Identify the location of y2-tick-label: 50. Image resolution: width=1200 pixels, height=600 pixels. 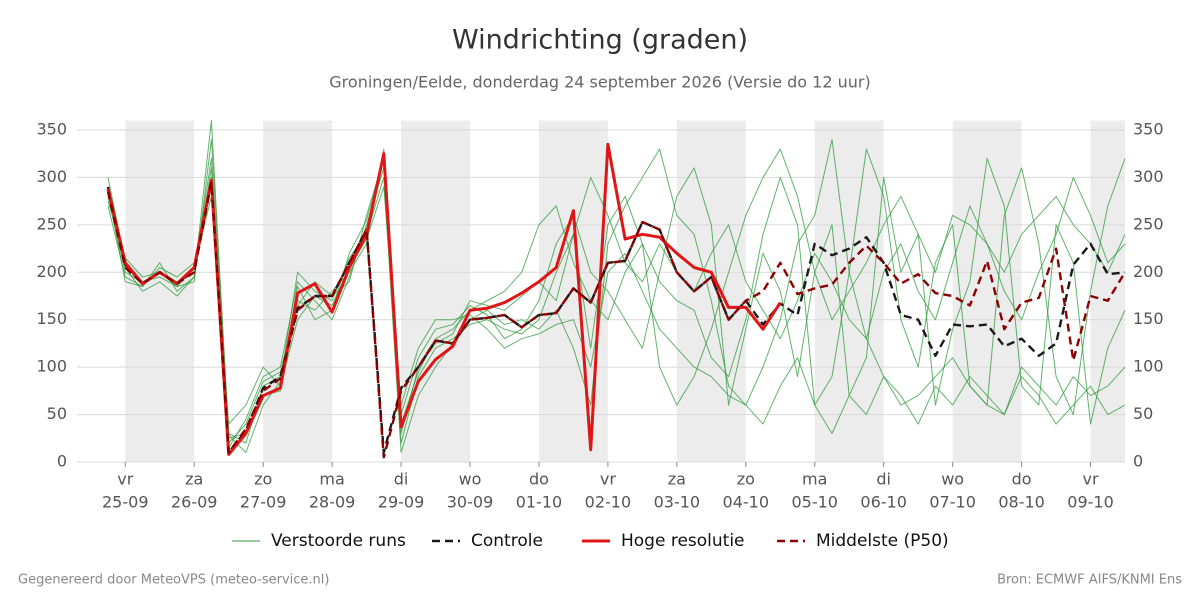
(1143, 413).